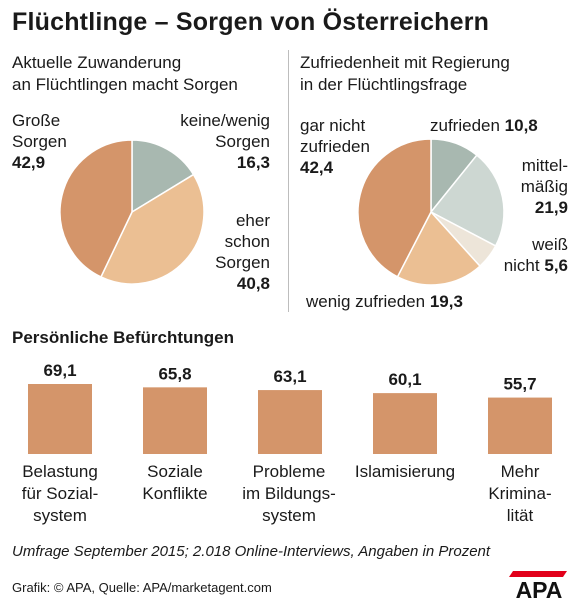  I want to click on bar-chart: 69,1 65,8 63,1 60,1 55,7, so click(290, 407).